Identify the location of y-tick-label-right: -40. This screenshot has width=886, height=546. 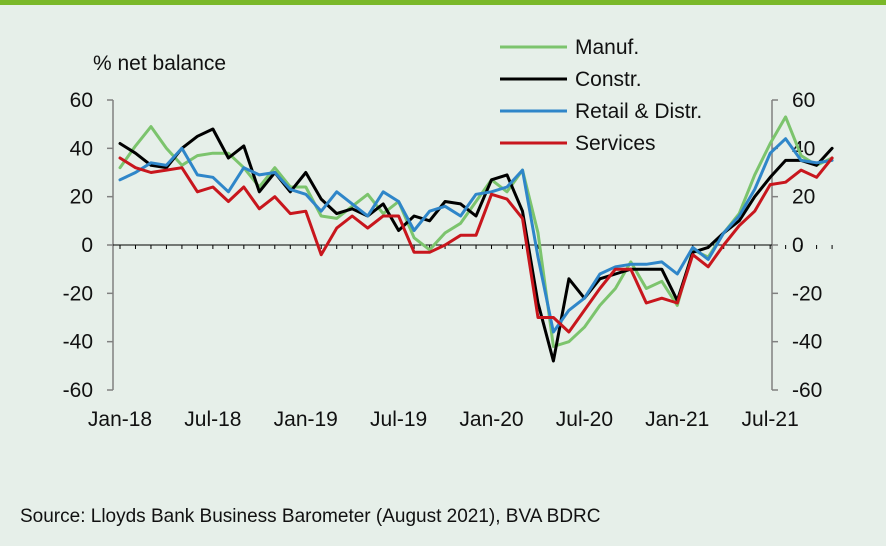
(807, 342).